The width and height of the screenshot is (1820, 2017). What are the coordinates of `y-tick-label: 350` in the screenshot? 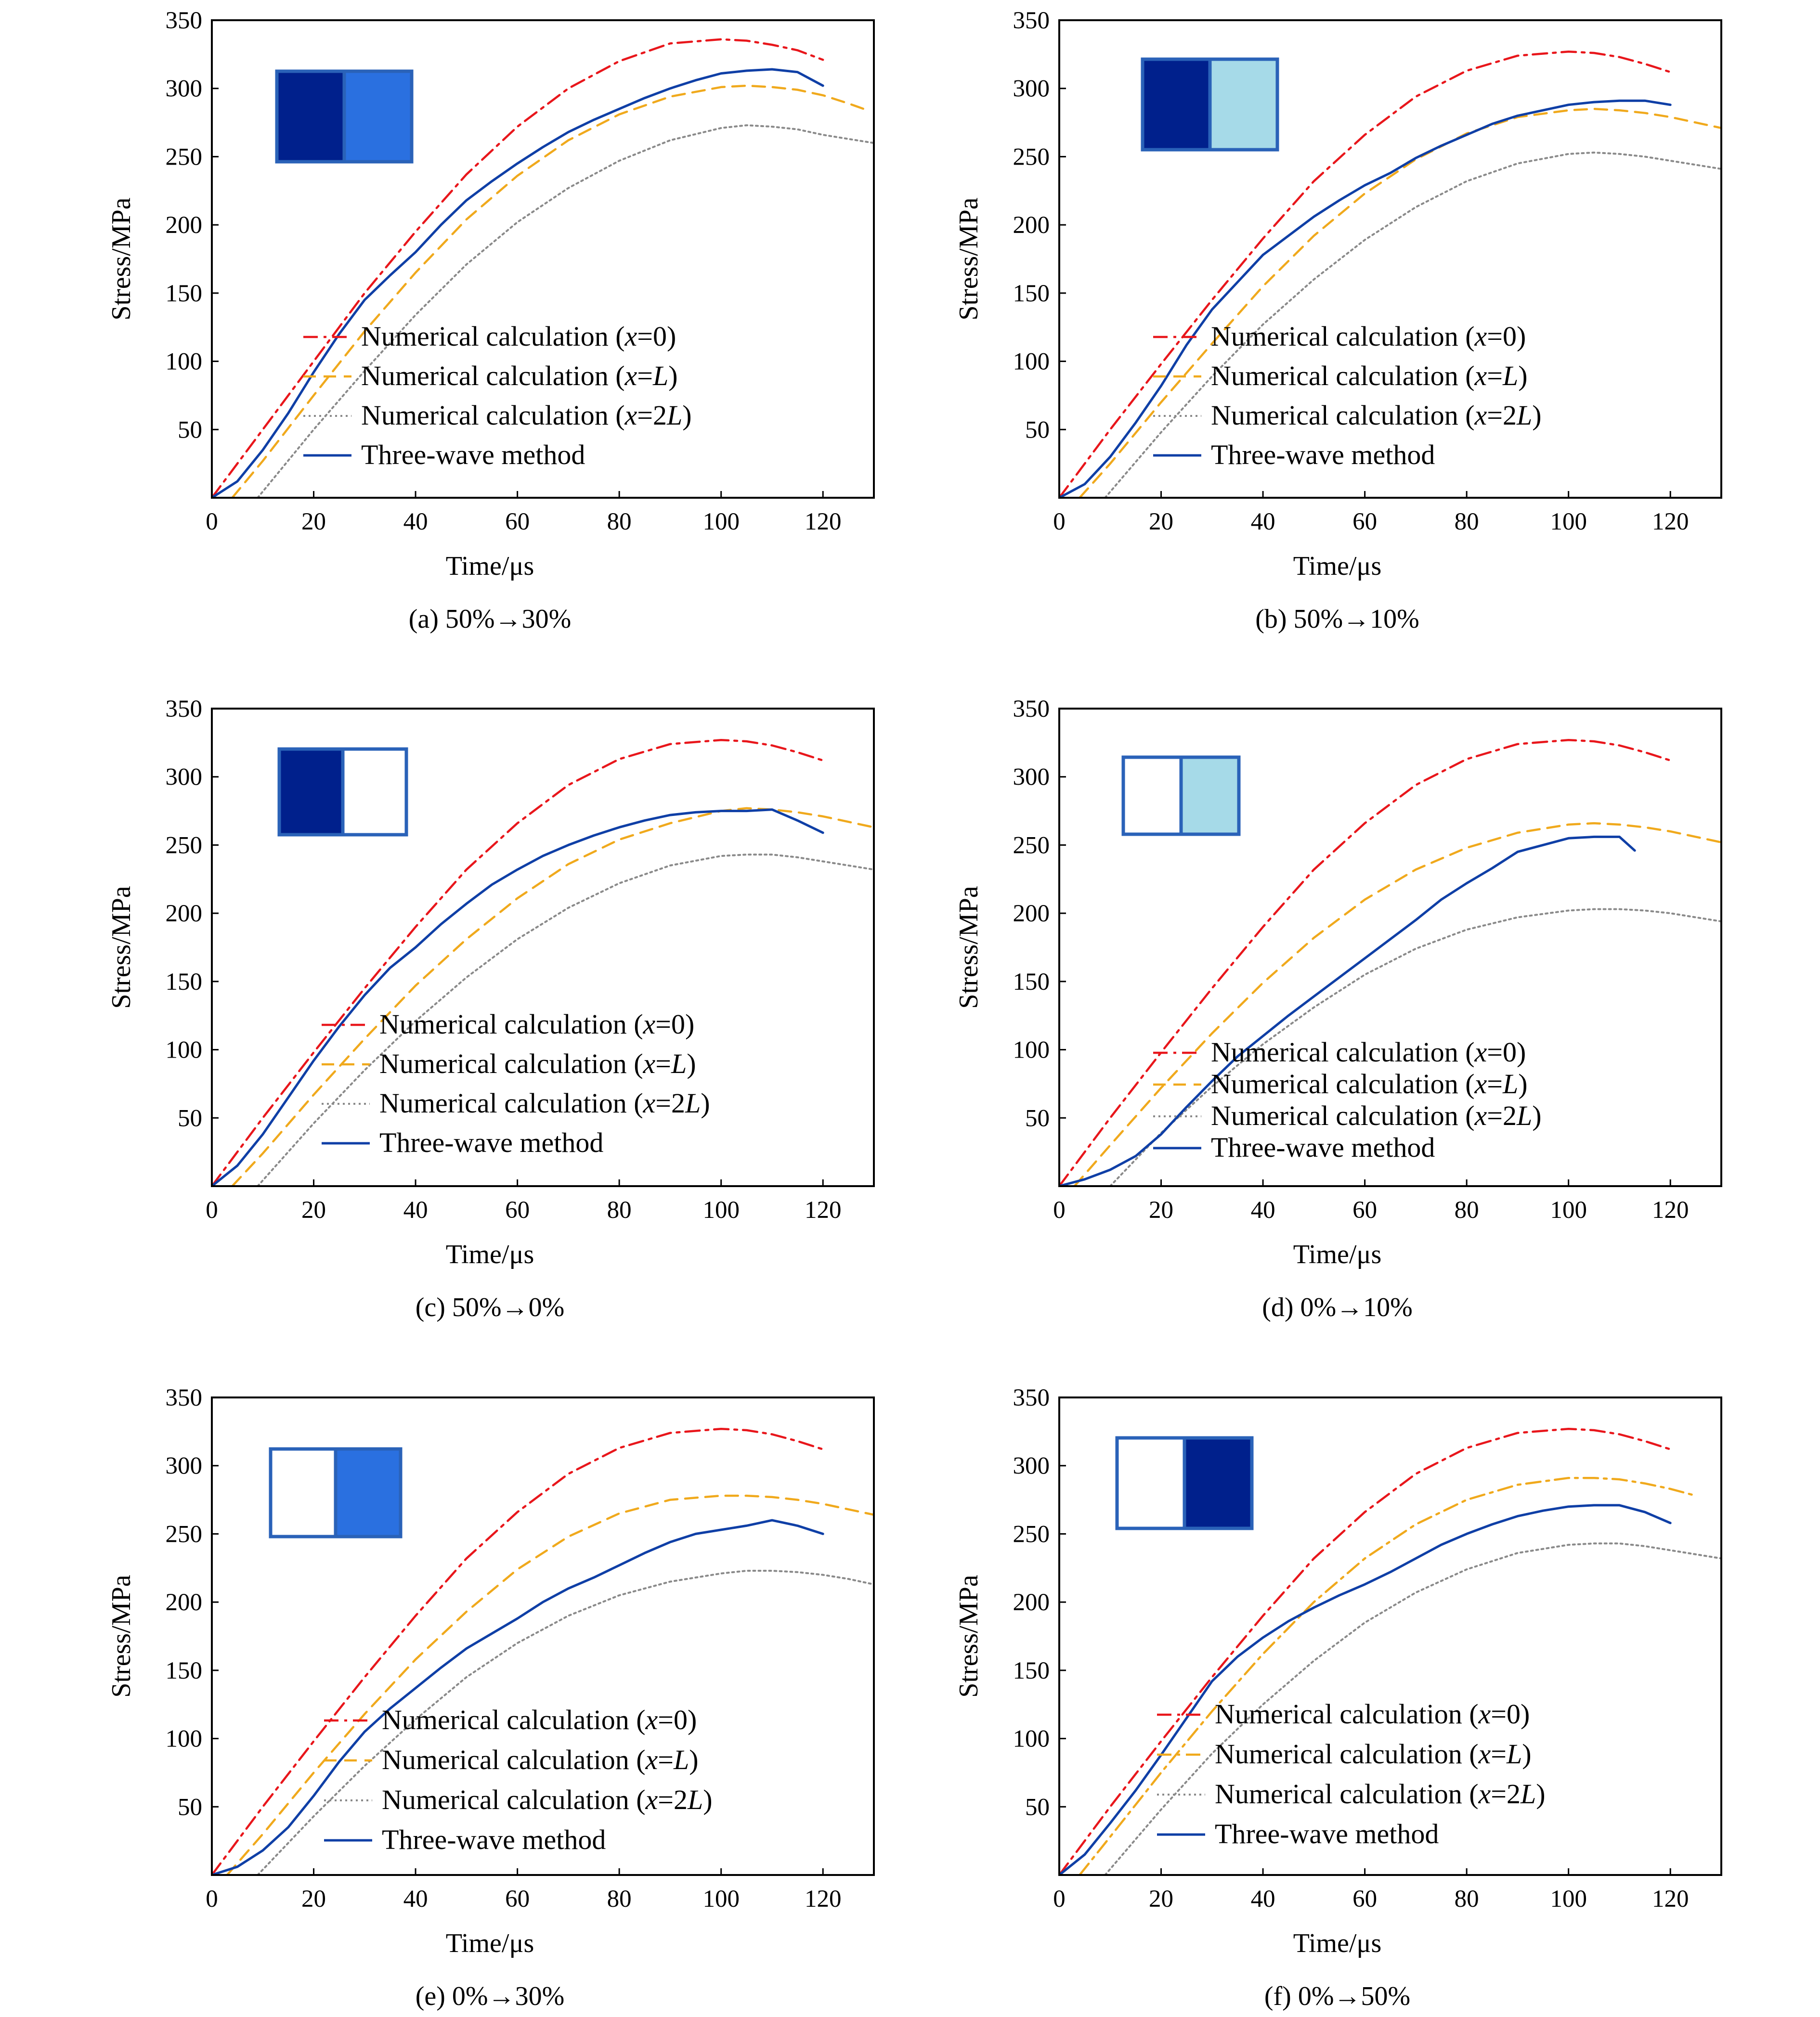 It's located at (184, 20).